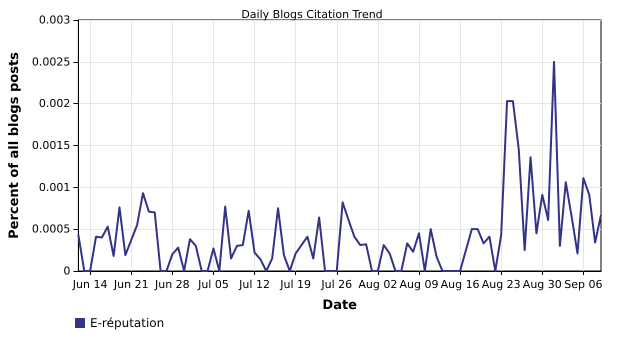 Image resolution: width=624 pixels, height=338 pixels. I want to click on x-tick-label: Aug 16, so click(460, 284).